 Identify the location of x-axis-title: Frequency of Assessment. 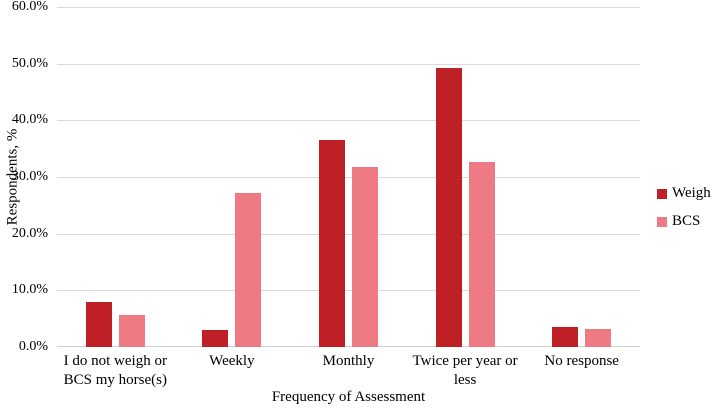
(348, 397).